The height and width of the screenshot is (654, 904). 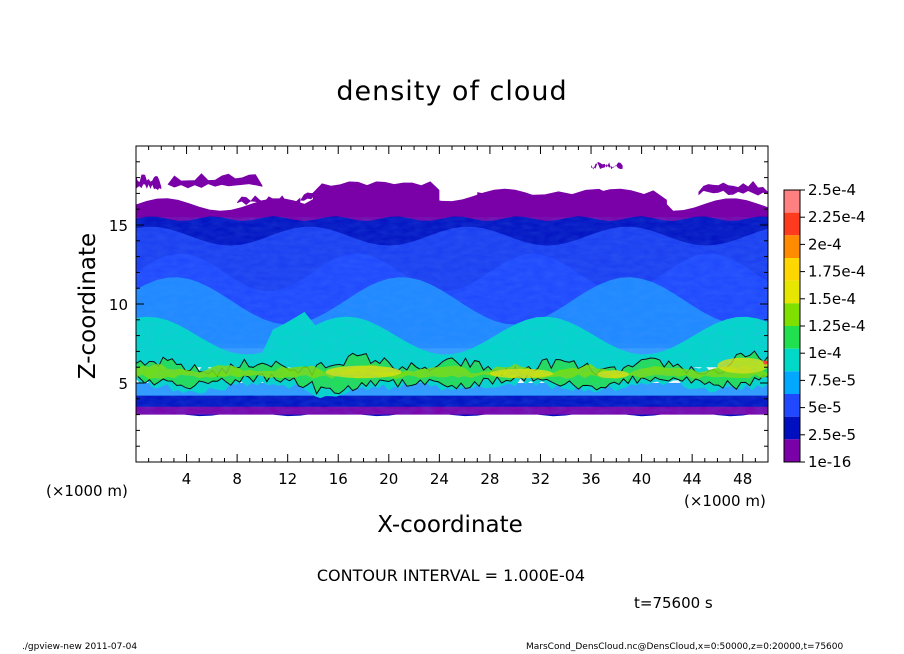 I want to click on colorbar-label: 2.25e-4, so click(x=837, y=217).